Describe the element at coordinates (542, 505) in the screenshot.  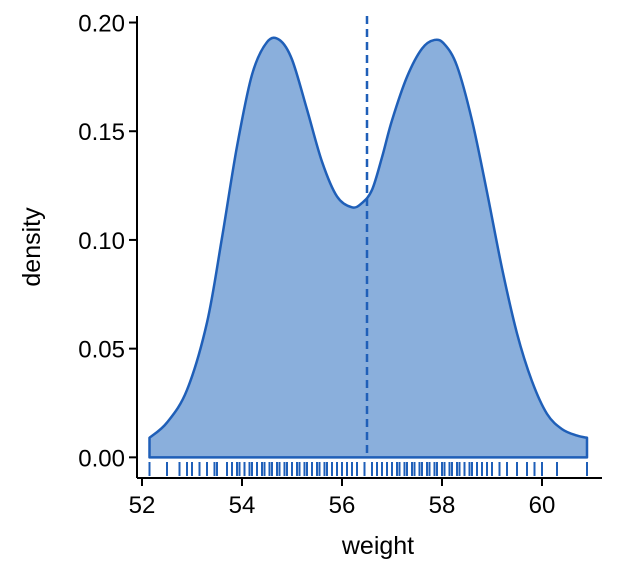
I see `x-tick-label: 60` at that location.